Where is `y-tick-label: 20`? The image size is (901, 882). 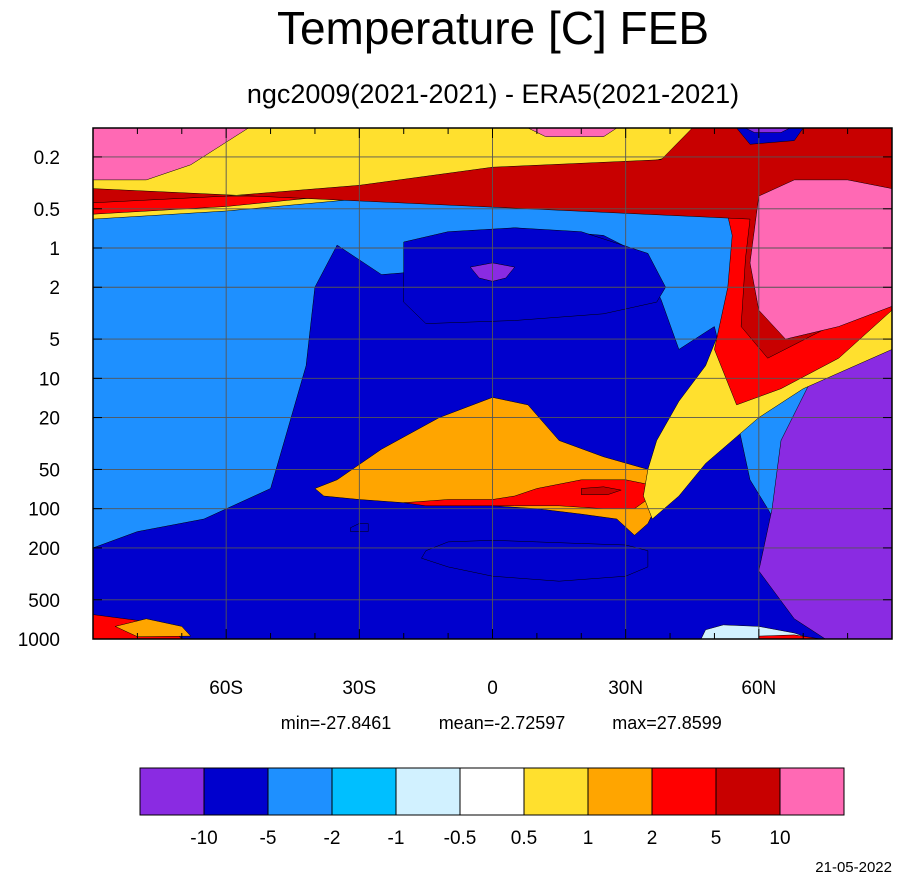
y-tick-label: 20 is located at coordinates (49, 419).